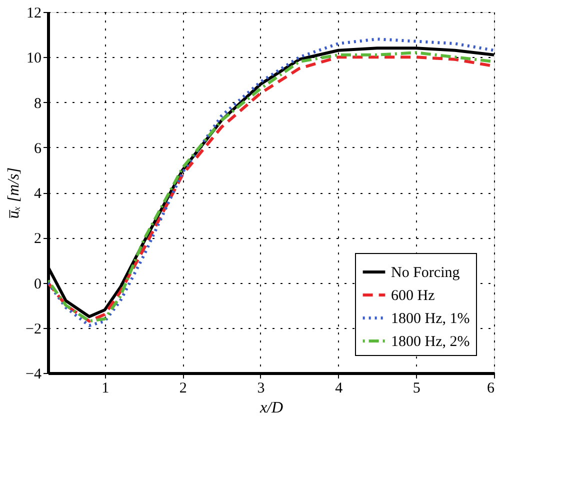  What do you see at coordinates (261, 388) in the screenshot?
I see `x-tick-label: 3` at bounding box center [261, 388].